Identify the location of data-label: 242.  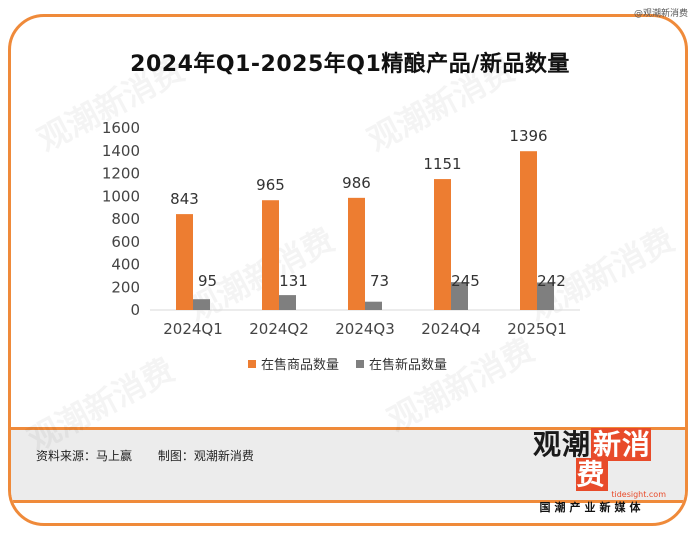
(551, 281).